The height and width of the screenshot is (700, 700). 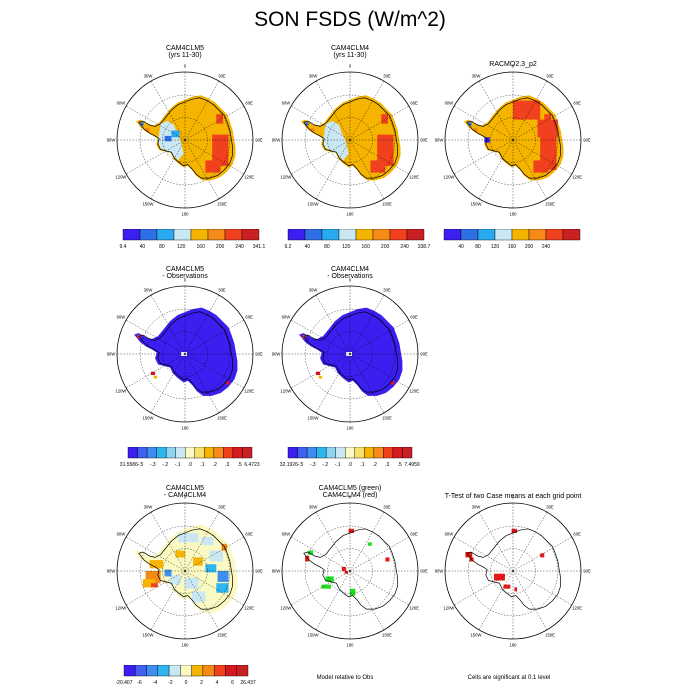 What do you see at coordinates (350, 19) in the screenshot?
I see `figure-title: SON FSDS (W/m^2)` at bounding box center [350, 19].